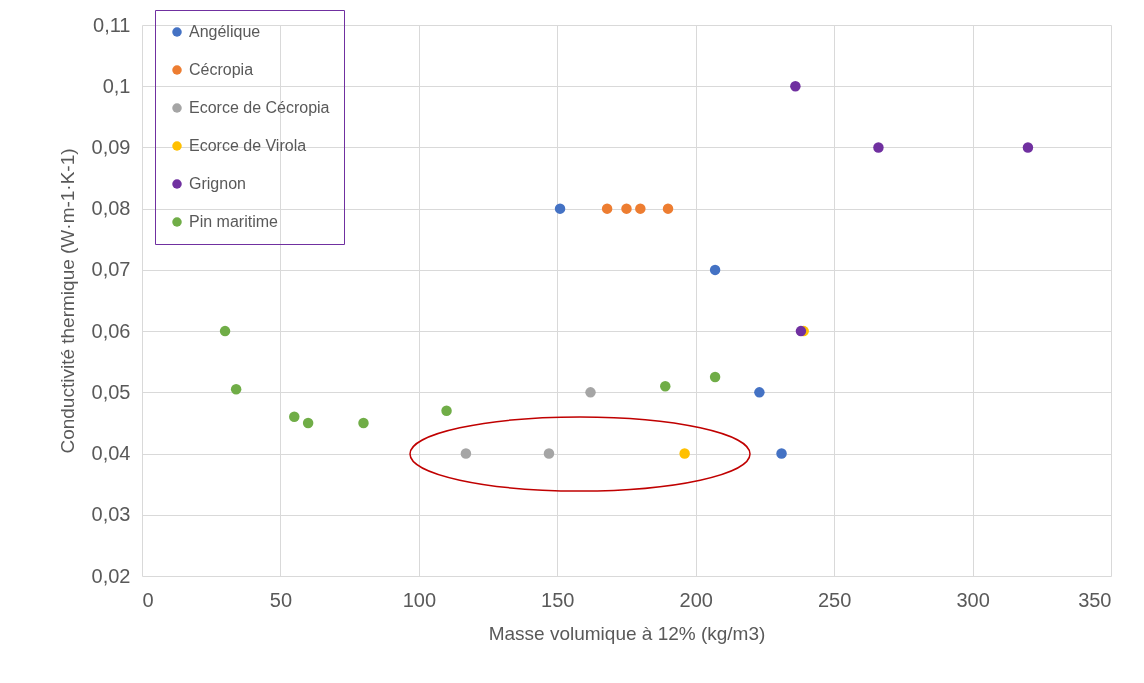 This screenshot has width=1144, height=683. Describe the element at coordinates (973, 599) in the screenshot. I see `x-tick-label: 300` at that location.